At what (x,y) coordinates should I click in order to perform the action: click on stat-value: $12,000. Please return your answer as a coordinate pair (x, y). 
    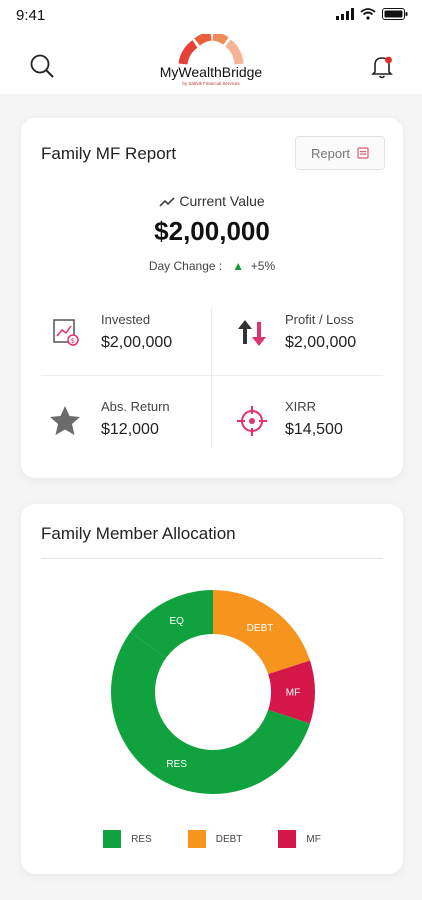
    Looking at the image, I should click on (130, 429).